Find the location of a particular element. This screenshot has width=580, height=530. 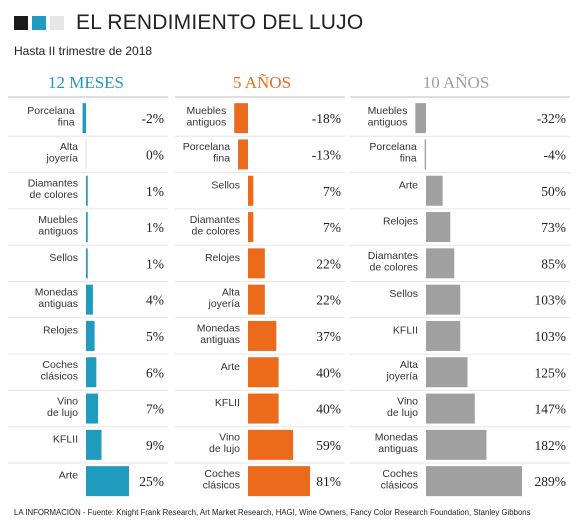

bar-5-anos-alta-joyeria is located at coordinates (256, 299).